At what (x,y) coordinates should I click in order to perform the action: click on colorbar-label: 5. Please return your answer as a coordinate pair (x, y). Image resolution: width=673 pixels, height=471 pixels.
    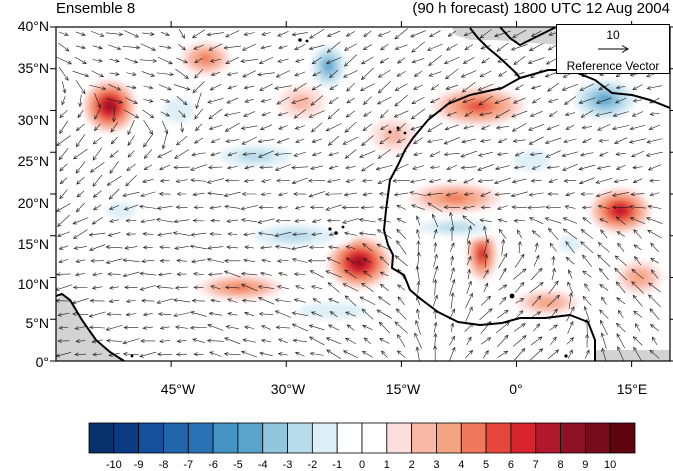
    Looking at the image, I should click on (486, 465).